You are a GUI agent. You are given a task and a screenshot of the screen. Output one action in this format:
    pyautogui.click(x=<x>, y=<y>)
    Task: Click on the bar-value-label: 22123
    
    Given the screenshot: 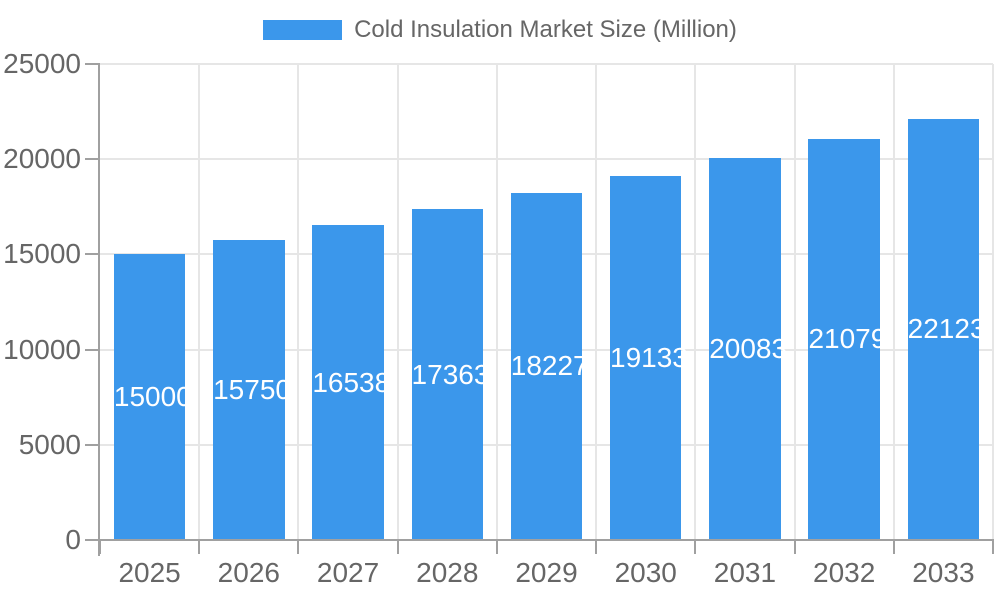 What is the action you would take?
    pyautogui.click(x=946, y=329)
    